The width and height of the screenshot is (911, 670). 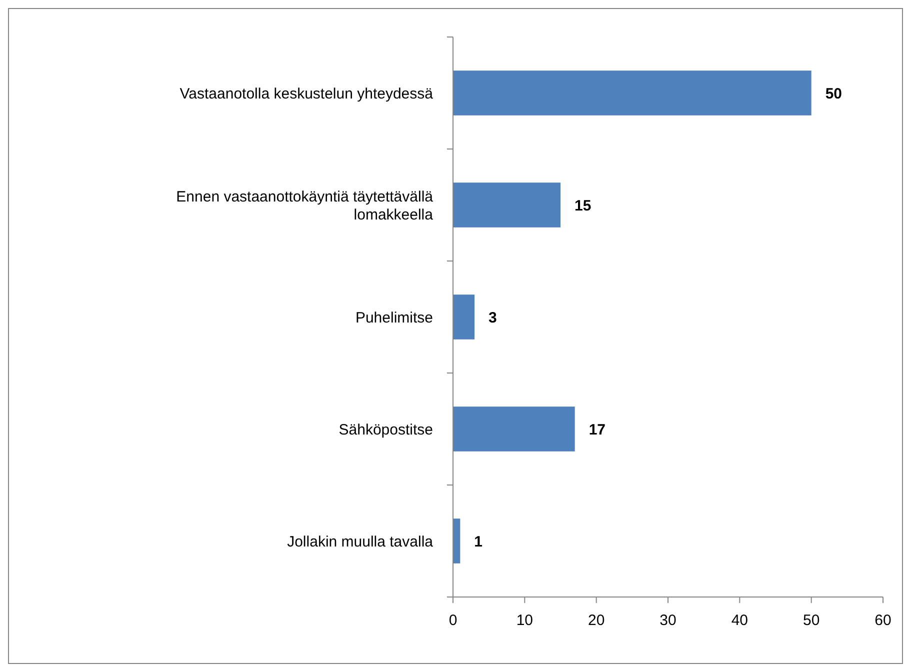 What do you see at coordinates (833, 93) in the screenshot?
I see `data-label: 50` at bounding box center [833, 93].